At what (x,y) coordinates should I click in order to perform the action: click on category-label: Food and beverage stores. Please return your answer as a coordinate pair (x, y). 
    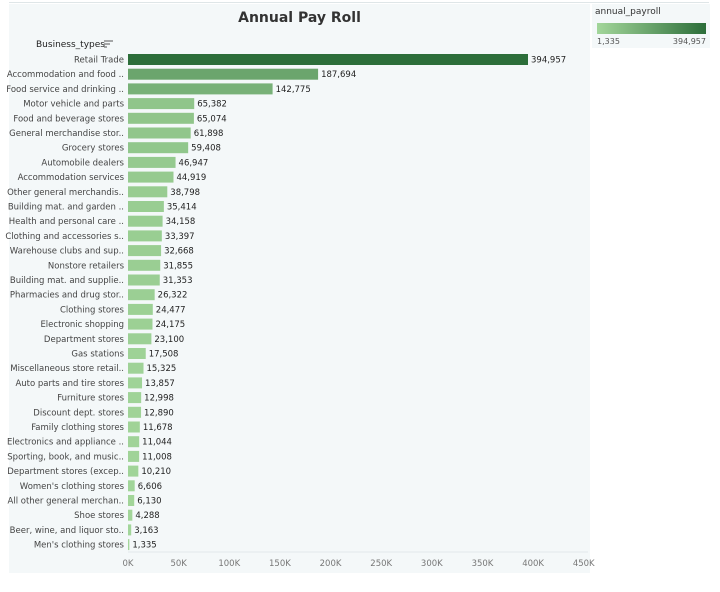
    Looking at the image, I should click on (68, 119).